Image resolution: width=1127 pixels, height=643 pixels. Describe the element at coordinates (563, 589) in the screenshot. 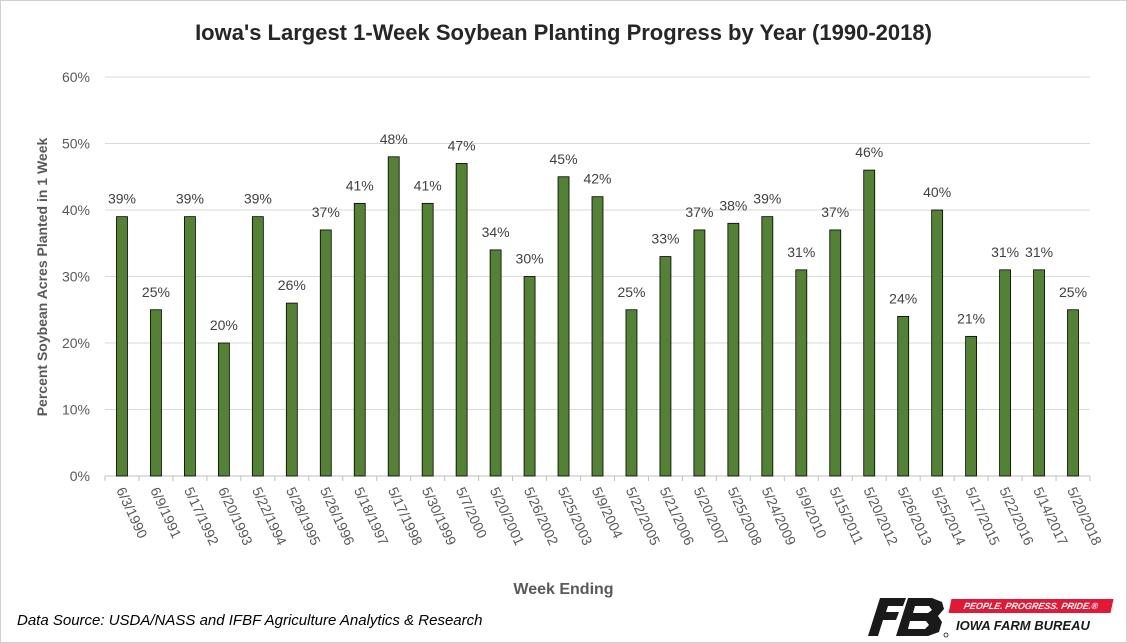

I see `x-axis-label: Week Ending` at that location.